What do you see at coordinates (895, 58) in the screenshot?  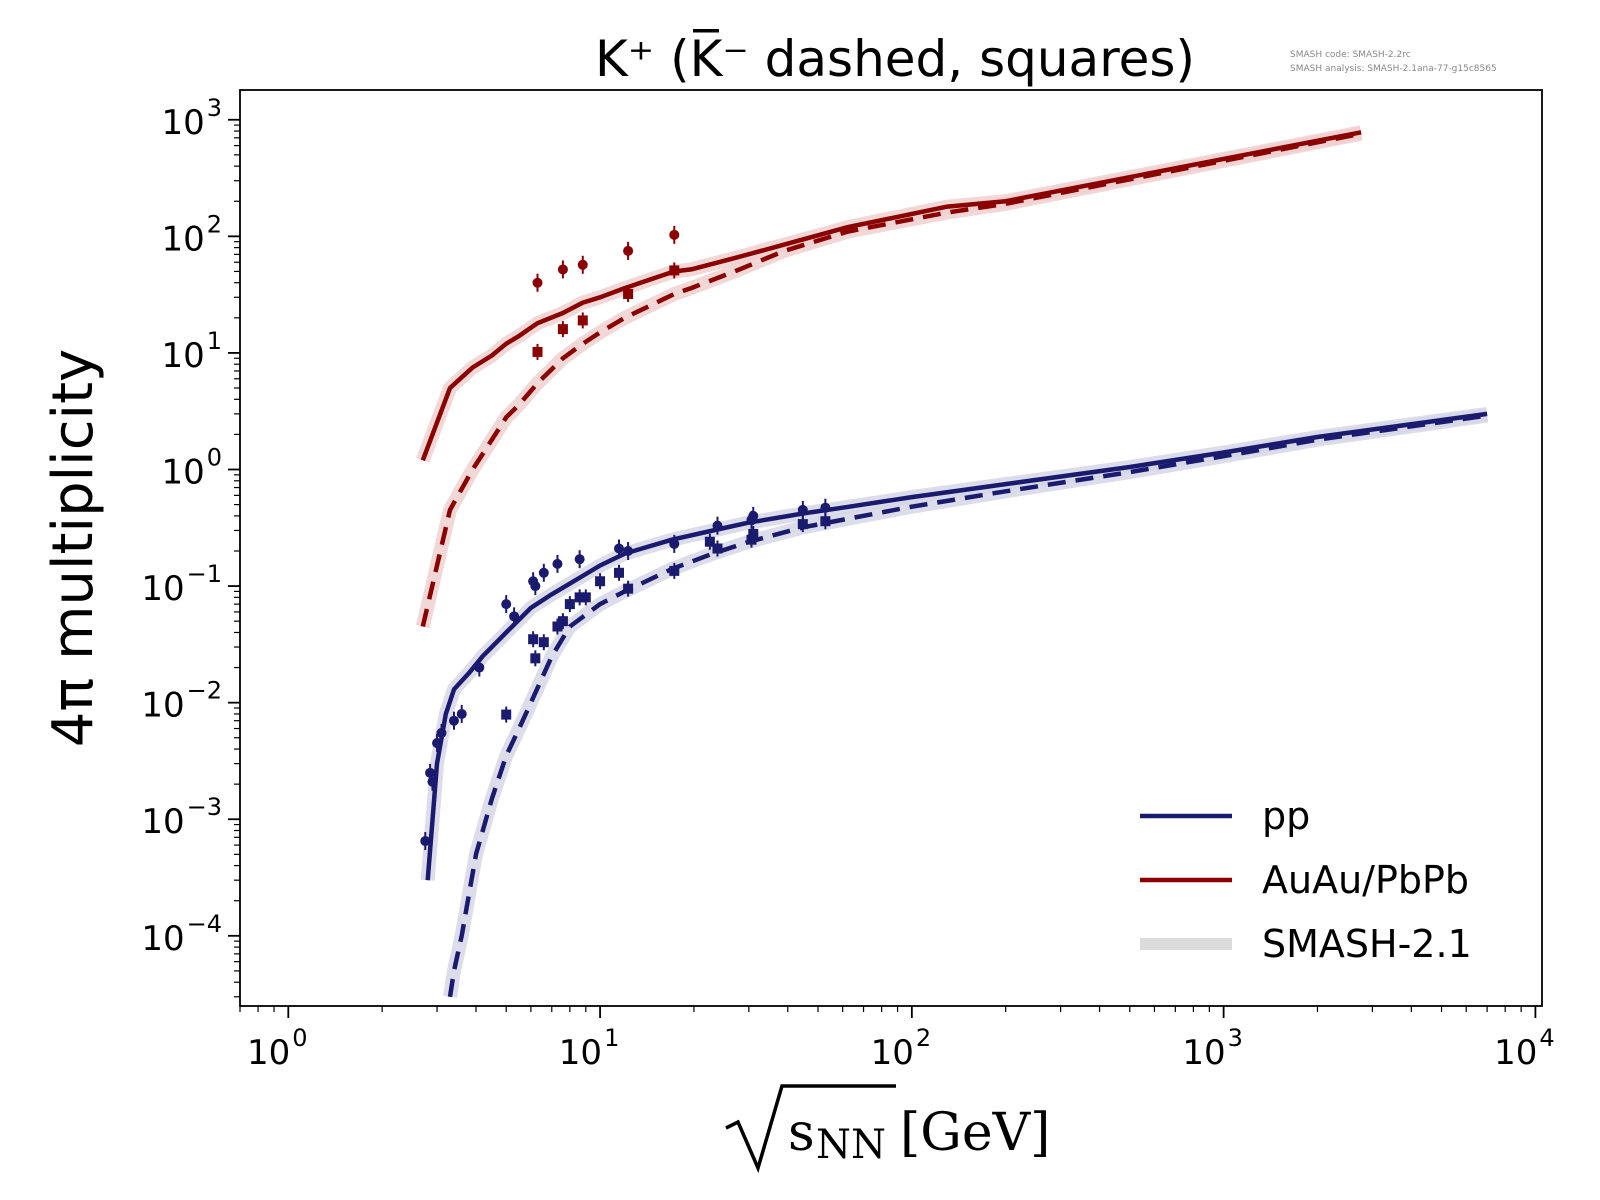 I see `chart-title: K⁺ (K̅⁻ dashed, squares)` at bounding box center [895, 58].